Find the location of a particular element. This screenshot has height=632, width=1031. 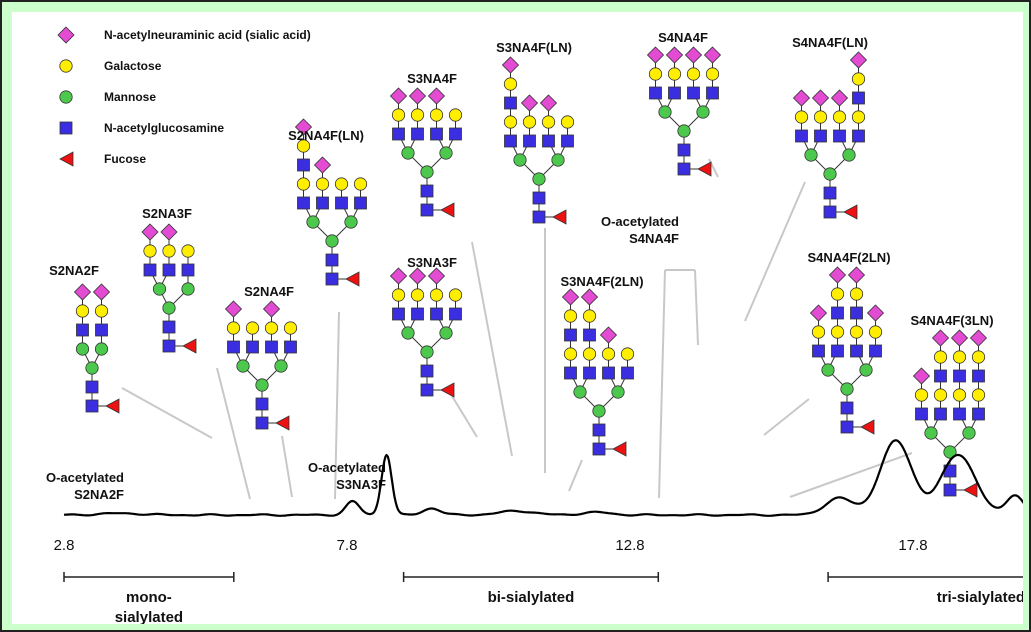

legend-item: Mannose is located at coordinates (107, 97).